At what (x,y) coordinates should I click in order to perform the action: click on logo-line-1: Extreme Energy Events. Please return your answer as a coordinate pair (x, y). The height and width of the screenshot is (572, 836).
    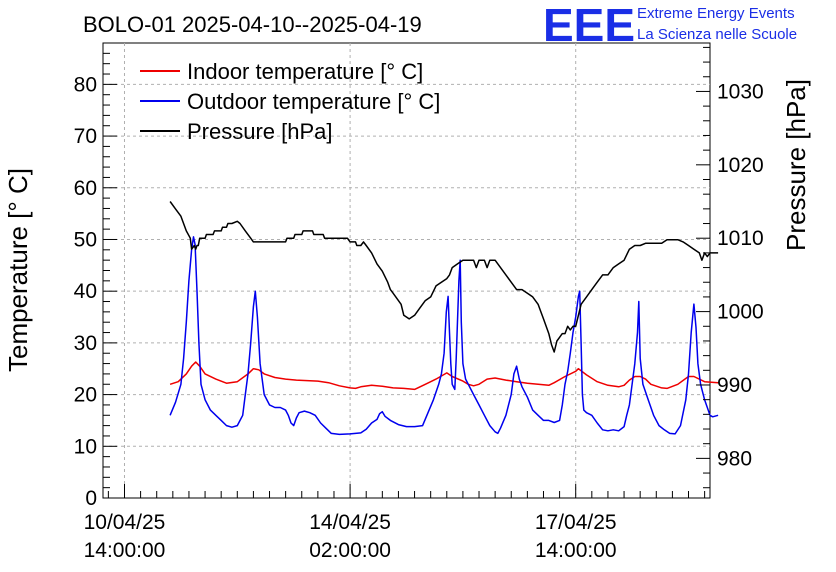
    Looking at the image, I should click on (716, 13).